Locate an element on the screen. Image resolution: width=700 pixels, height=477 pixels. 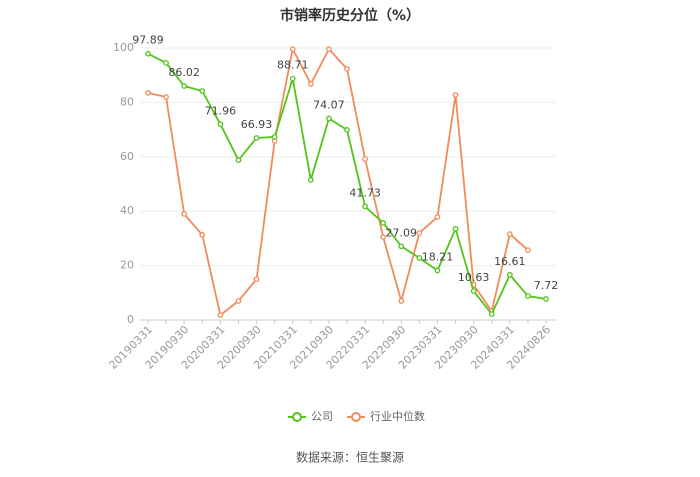
y-tick-label: 0 is located at coordinates (130, 319).